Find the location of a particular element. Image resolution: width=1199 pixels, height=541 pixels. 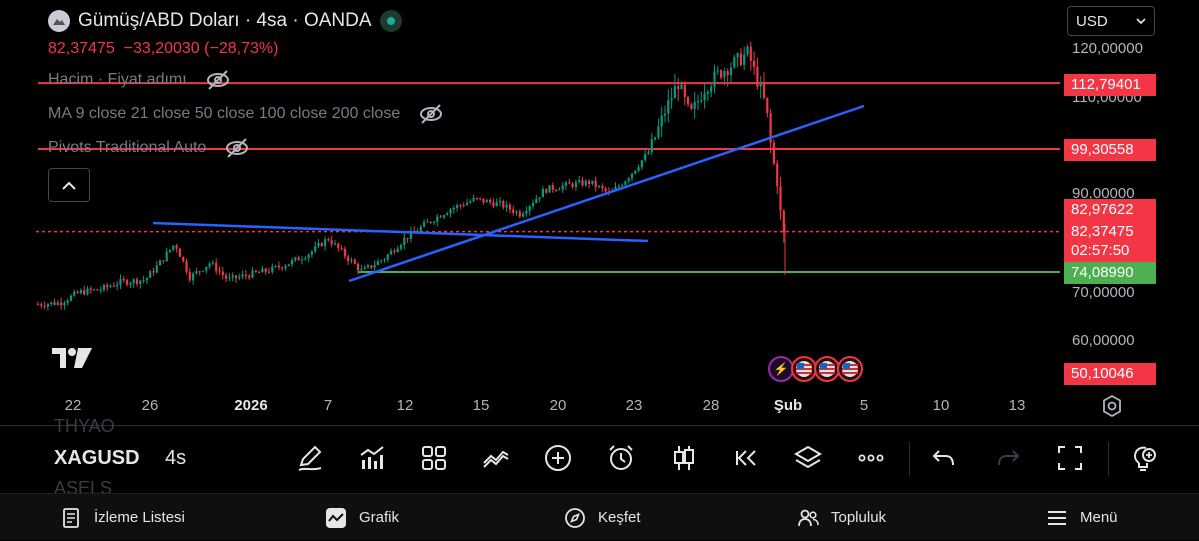

indicators-button is located at coordinates (372, 458).